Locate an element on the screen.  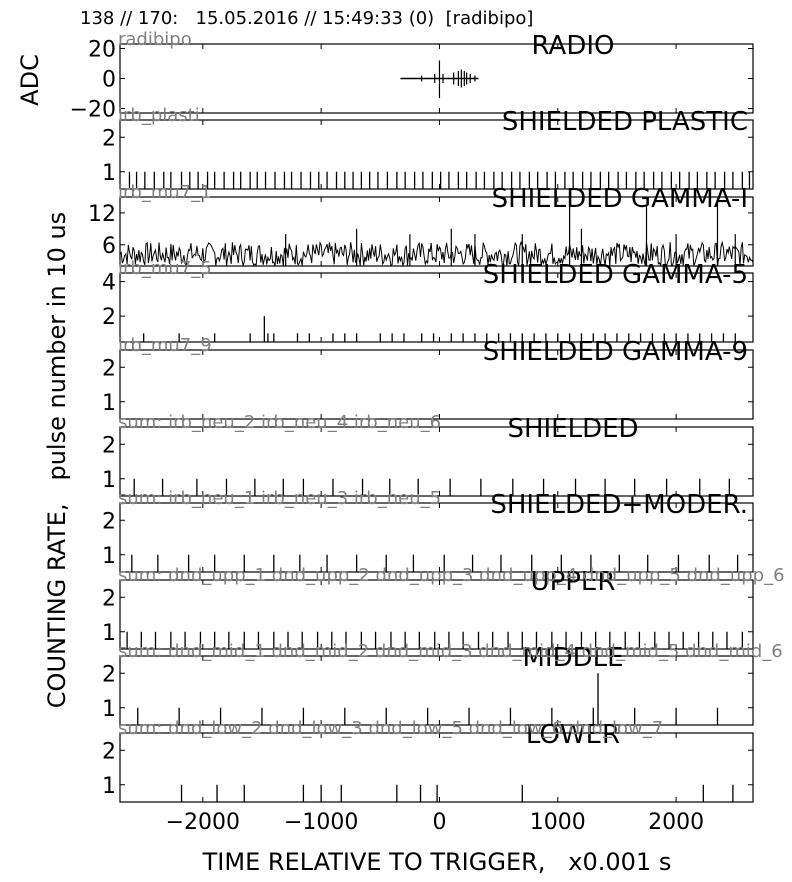
panel-title-shielded-gamma-i: SHIELDED GAMMA-I is located at coordinates (620, 199).